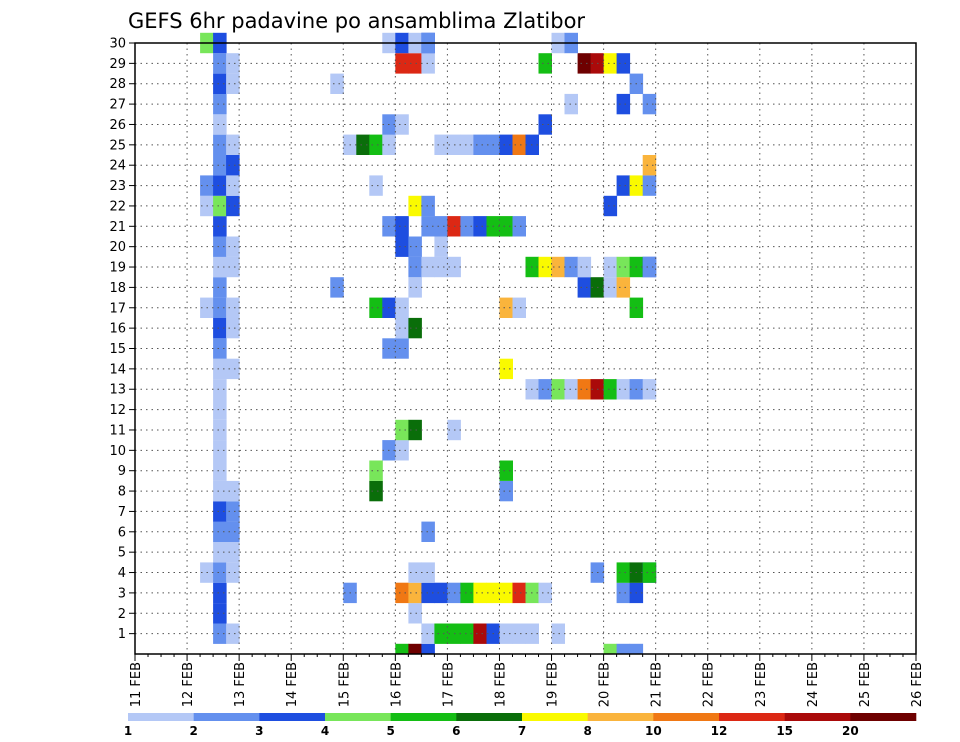  What do you see at coordinates (122, 553) in the screenshot?
I see `y-tick-label: 5` at bounding box center [122, 553].